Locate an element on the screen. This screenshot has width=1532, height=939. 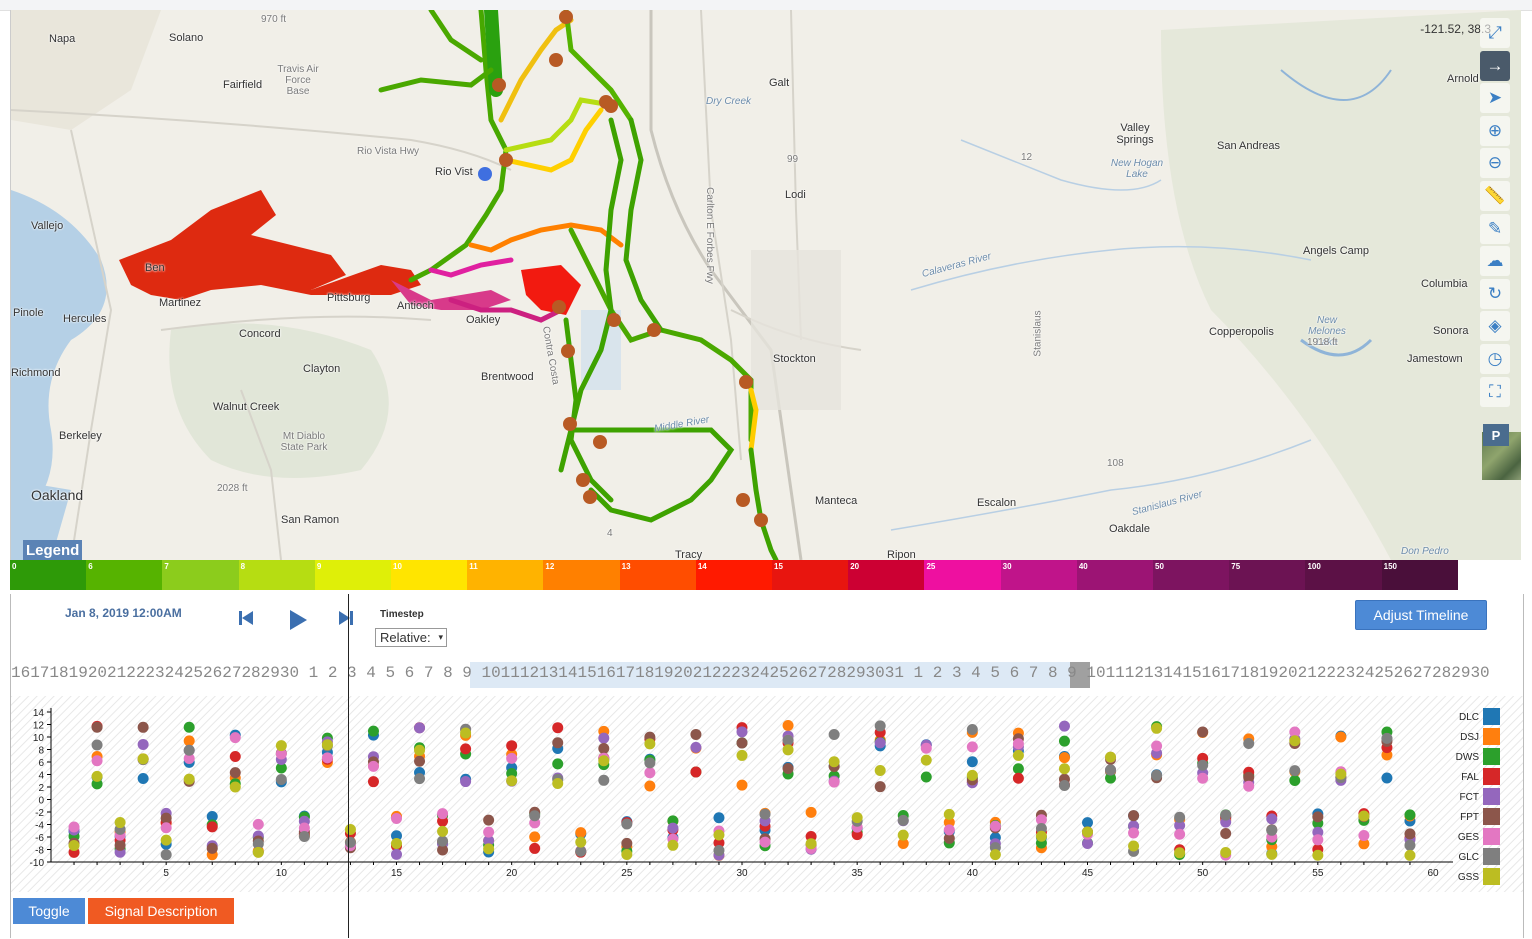
map-label: Oakley is located at coordinates (483, 320).